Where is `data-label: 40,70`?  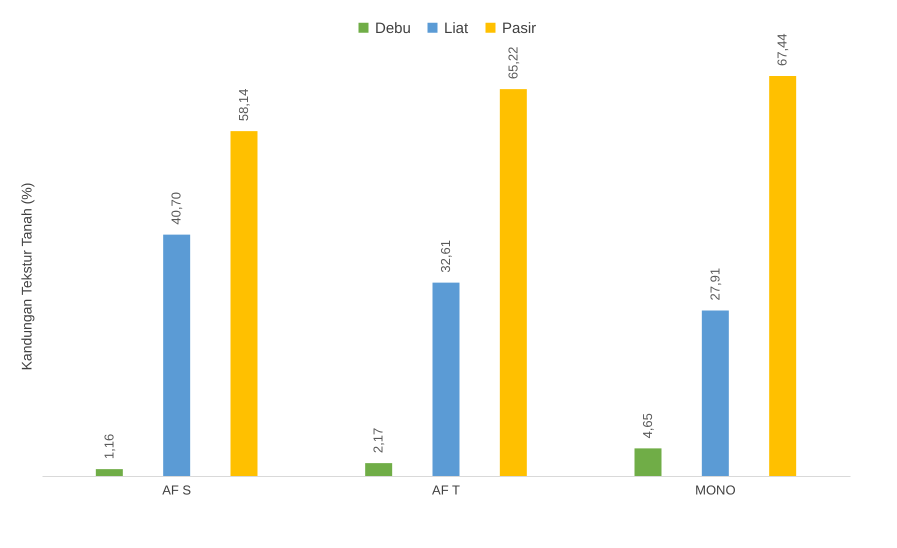
data-label: 40,70 is located at coordinates (176, 208).